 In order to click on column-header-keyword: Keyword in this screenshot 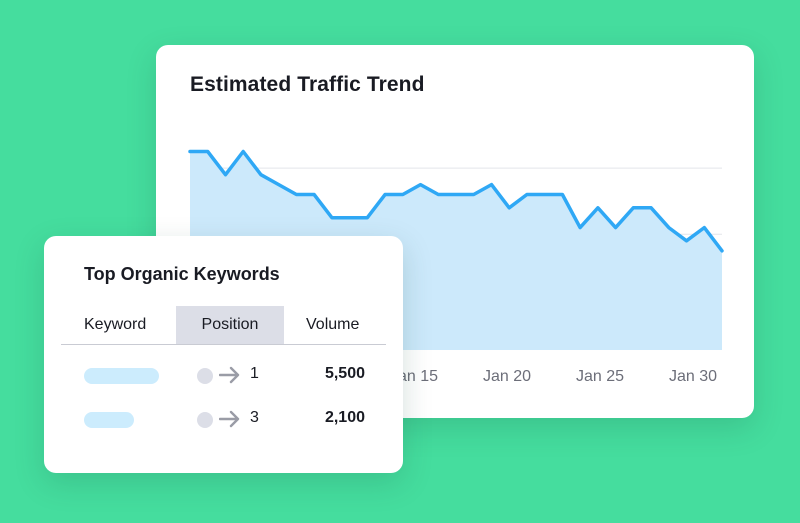, I will do `click(115, 324)`.